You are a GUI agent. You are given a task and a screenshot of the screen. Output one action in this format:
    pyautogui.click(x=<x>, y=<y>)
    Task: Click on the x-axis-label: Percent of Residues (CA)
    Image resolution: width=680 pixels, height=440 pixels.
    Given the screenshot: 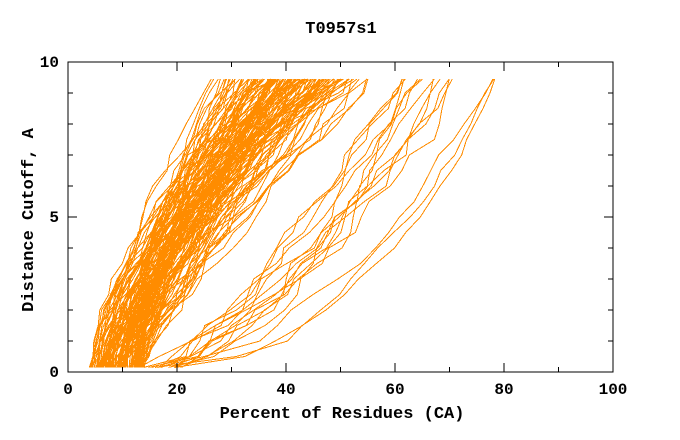 What is the action you would take?
    pyautogui.click(x=342, y=414)
    